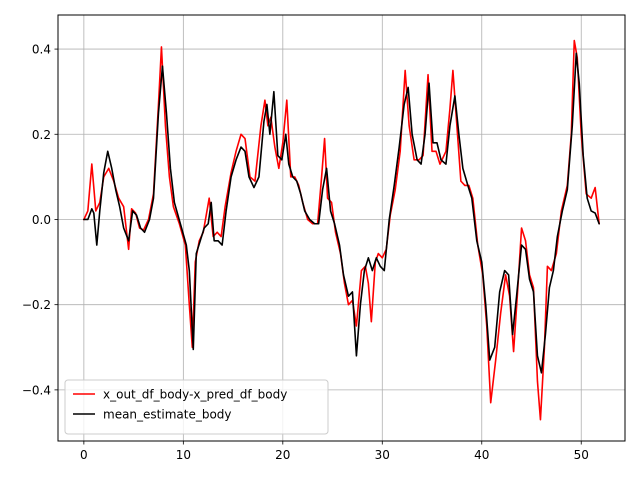 This screenshot has width=640, height=480. Describe the element at coordinates (382, 455) in the screenshot. I see `x-tick-label: 30` at that location.